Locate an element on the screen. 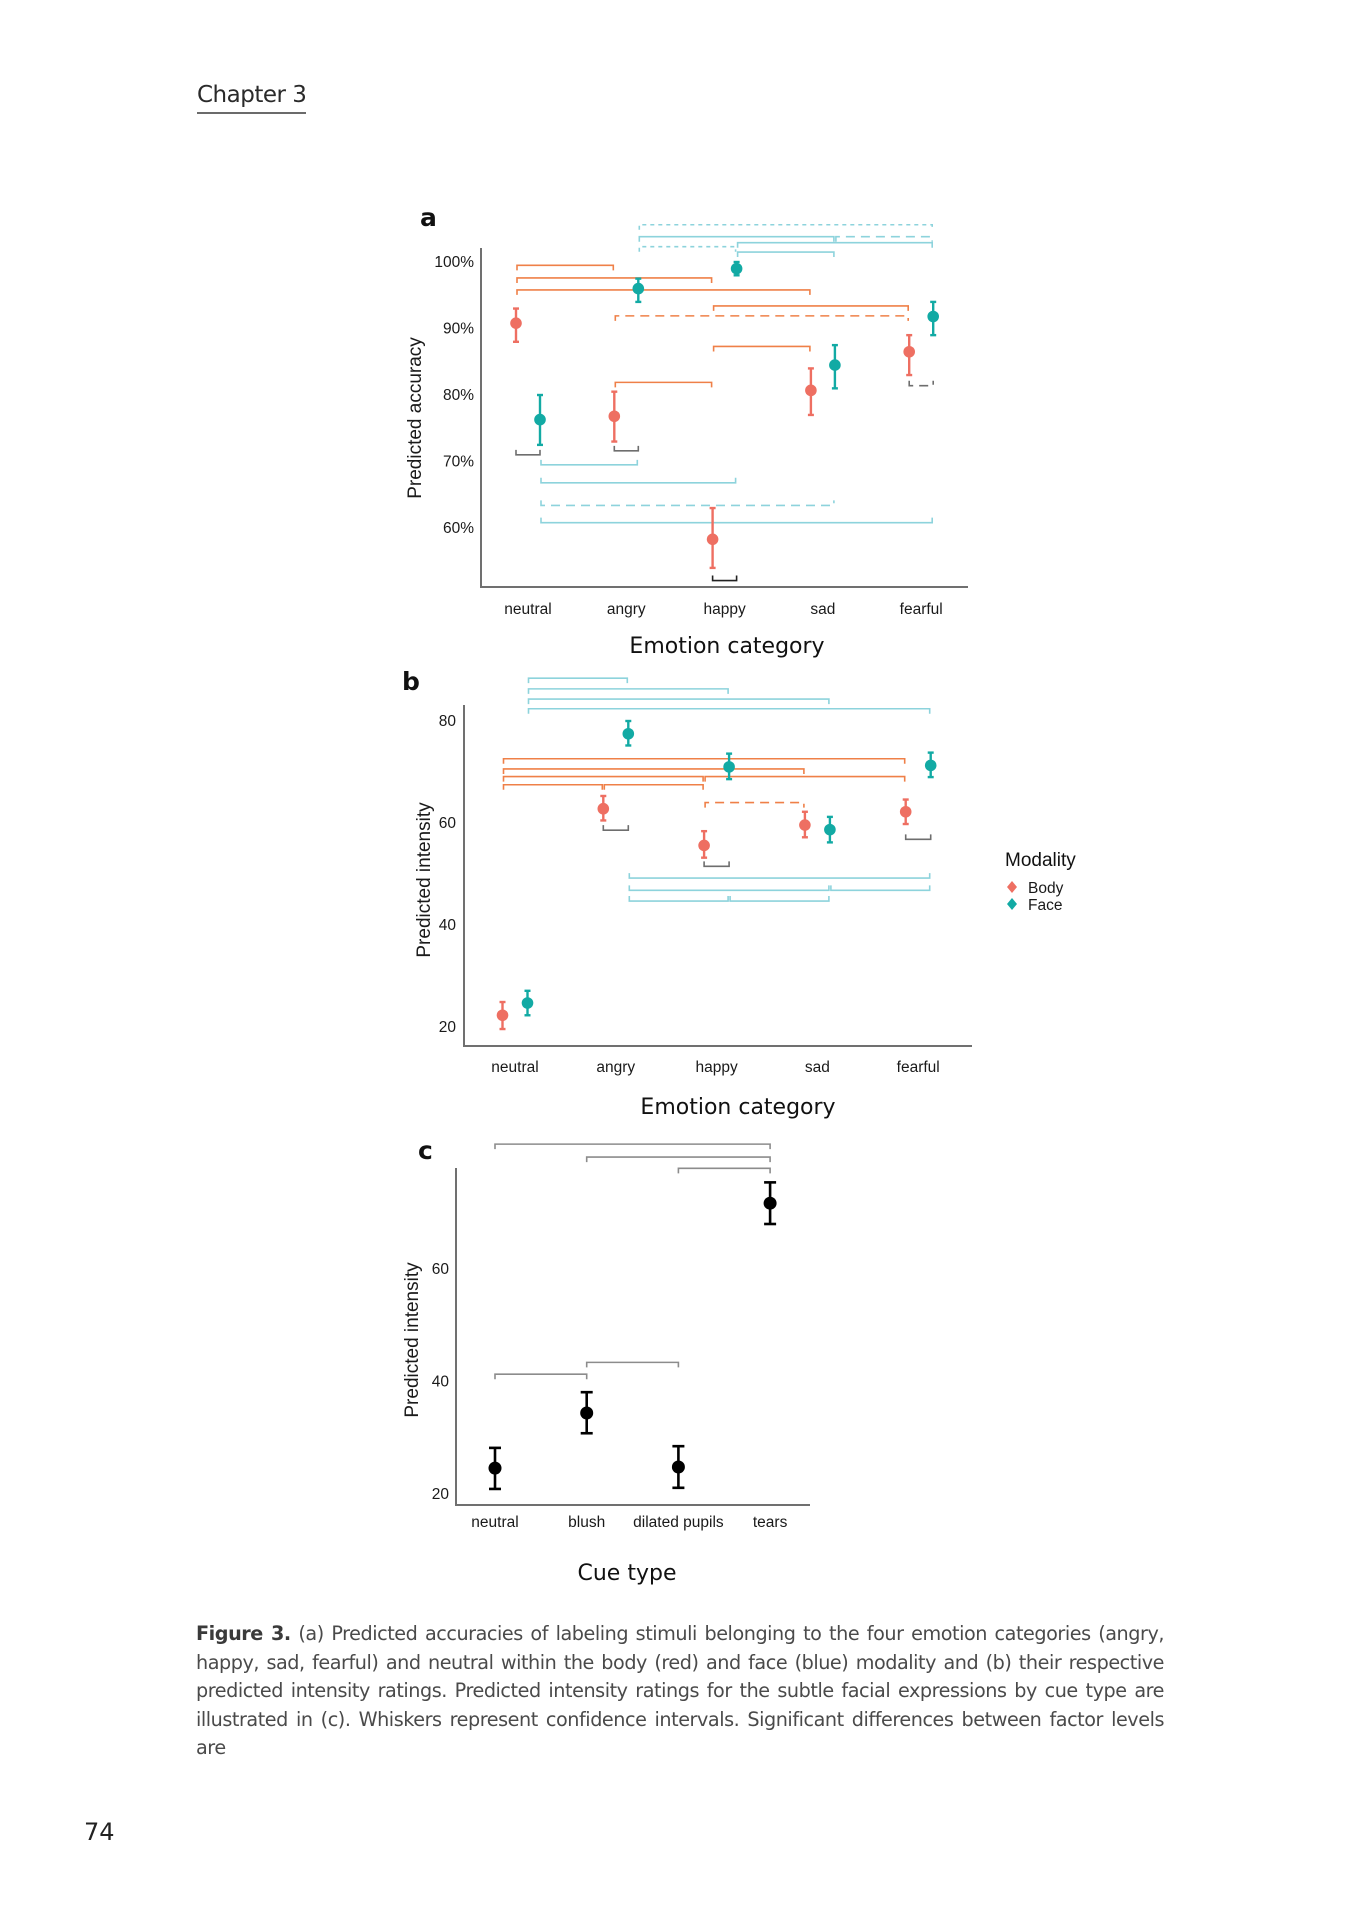  legend-body-marker is located at coordinates (1012, 887).